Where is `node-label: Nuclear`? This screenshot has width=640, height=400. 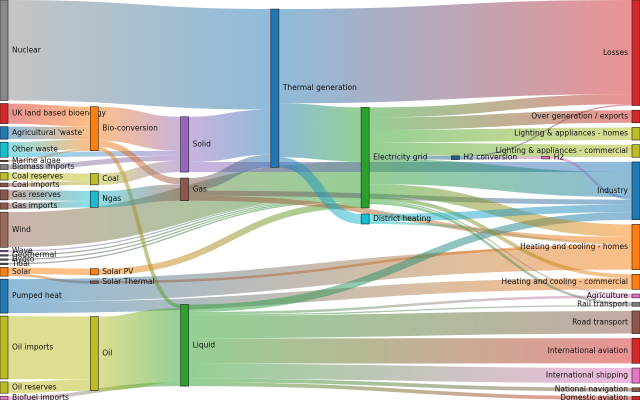 node-label: Nuclear is located at coordinates (27, 49).